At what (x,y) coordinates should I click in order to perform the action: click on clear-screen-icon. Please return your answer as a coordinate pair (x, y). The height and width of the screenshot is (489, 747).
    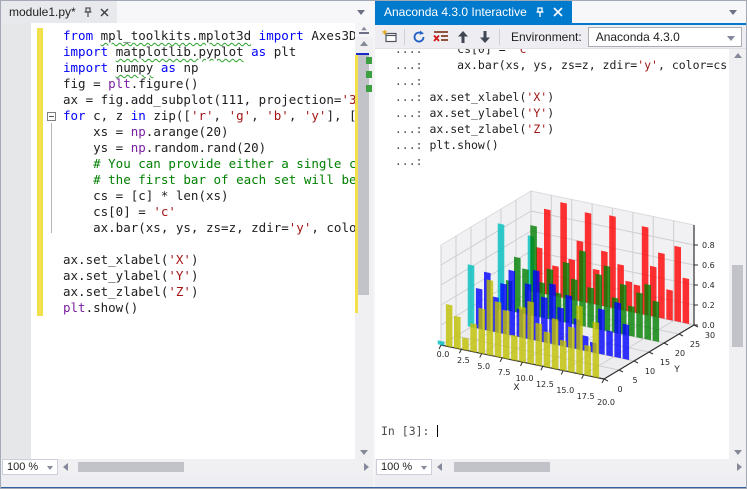
    Looking at the image, I should click on (441, 37).